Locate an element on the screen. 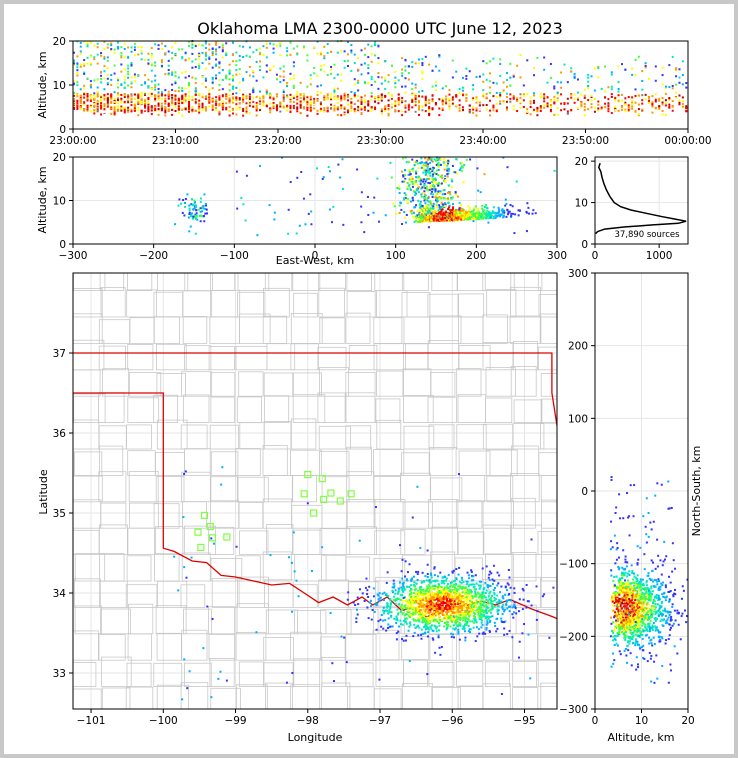  east-west-ylabel: Altitude, km is located at coordinates (42, 199).